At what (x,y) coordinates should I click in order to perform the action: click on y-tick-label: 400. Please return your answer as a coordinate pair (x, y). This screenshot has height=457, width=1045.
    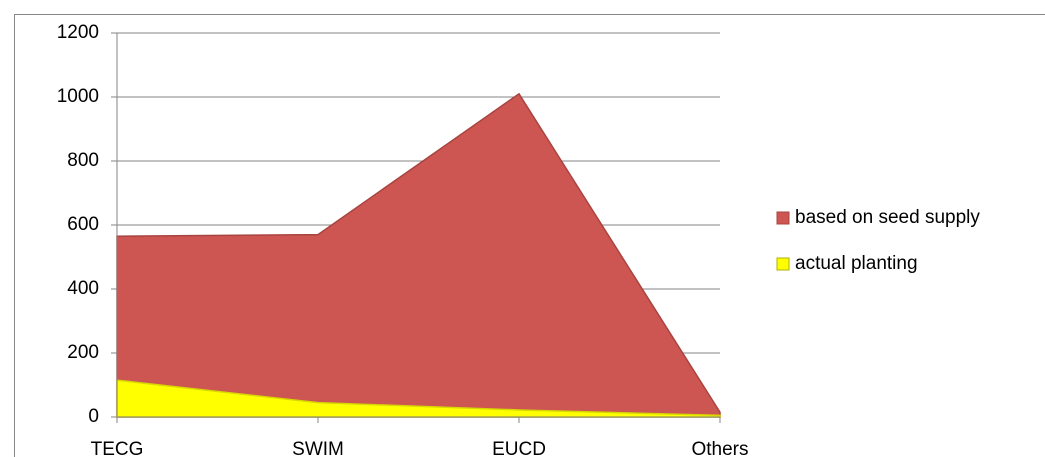
    Looking at the image, I should click on (83, 288).